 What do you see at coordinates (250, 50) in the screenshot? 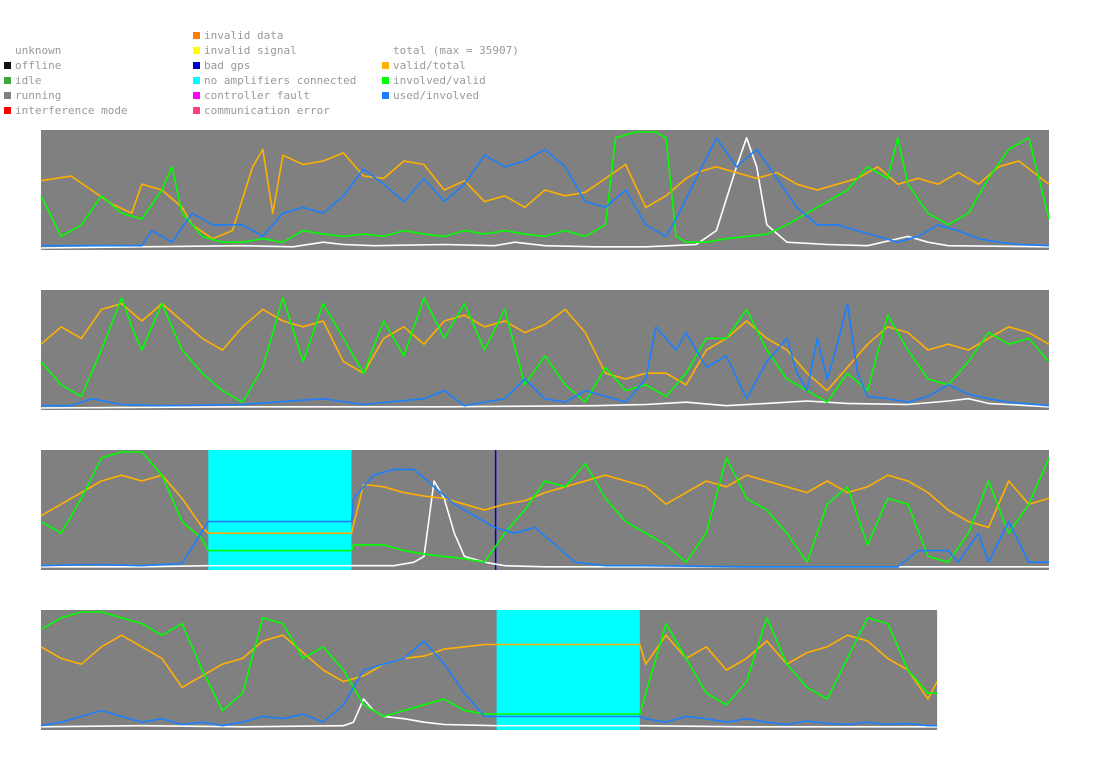
I see `legend-label: invalid signal` at bounding box center [250, 50].